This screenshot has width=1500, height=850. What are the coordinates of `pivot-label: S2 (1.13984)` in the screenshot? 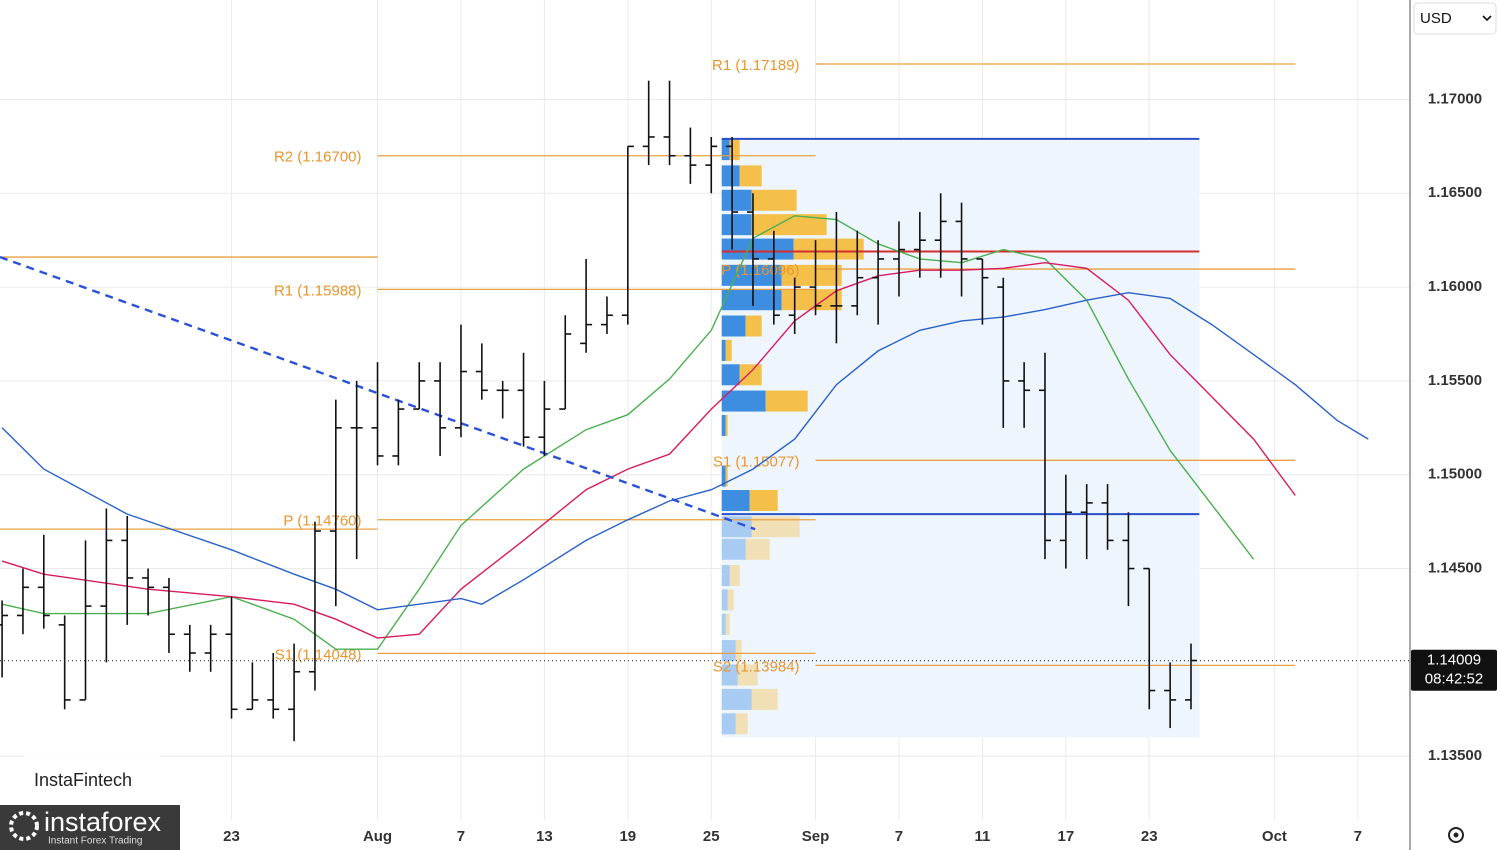 It's located at (756, 666).